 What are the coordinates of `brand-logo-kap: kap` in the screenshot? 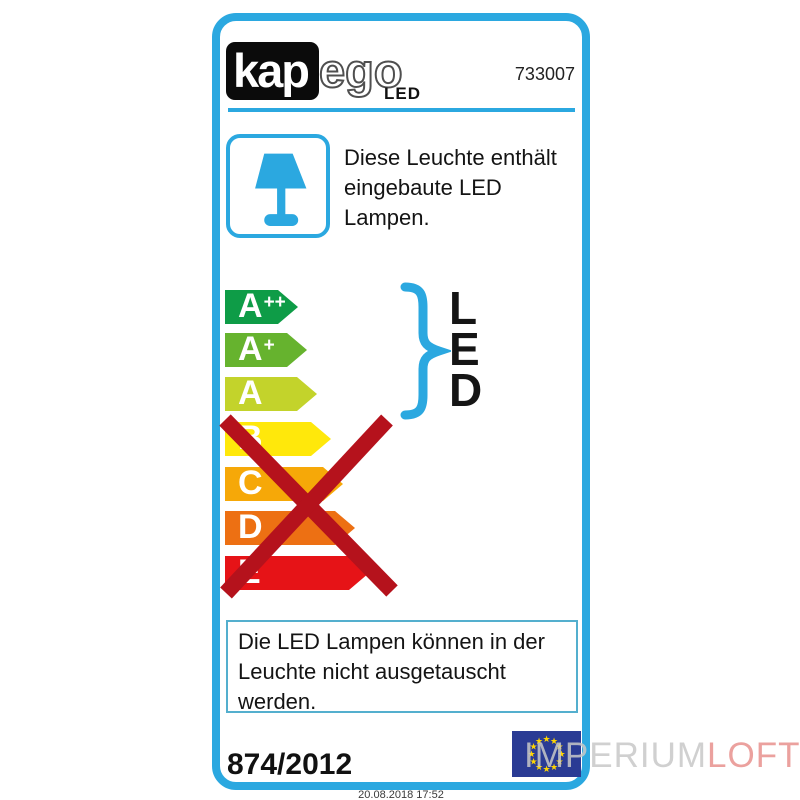 It's located at (271, 70).